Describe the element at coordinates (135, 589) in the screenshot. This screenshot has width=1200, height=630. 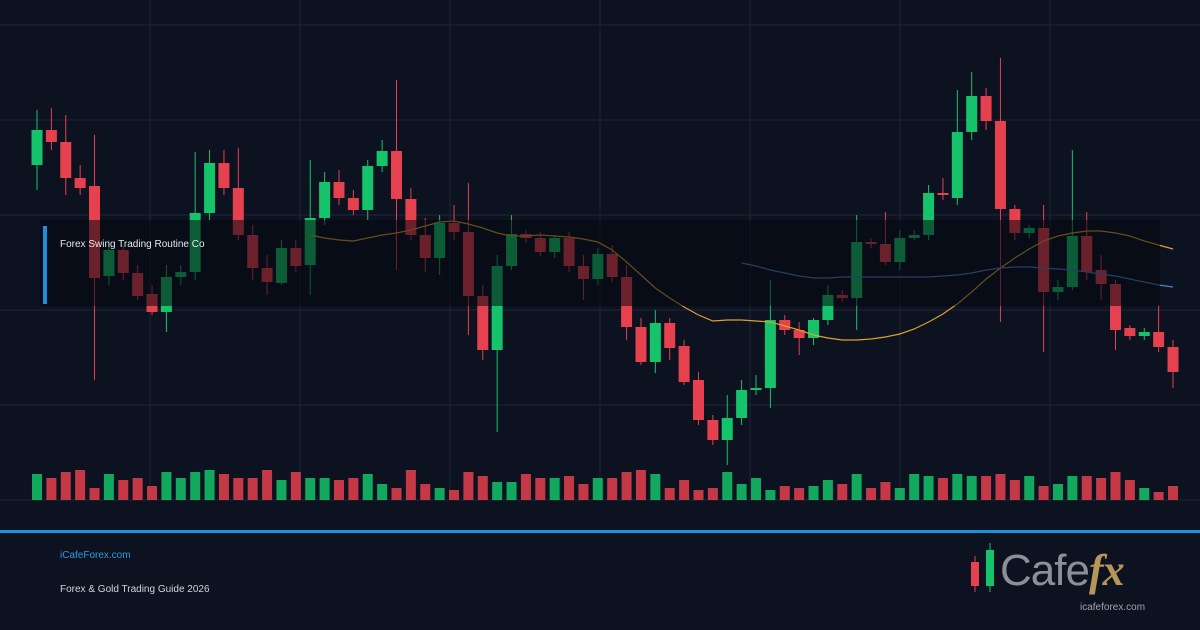
I see `tagline: Forex & Gold Trading Guide 2026` at that location.